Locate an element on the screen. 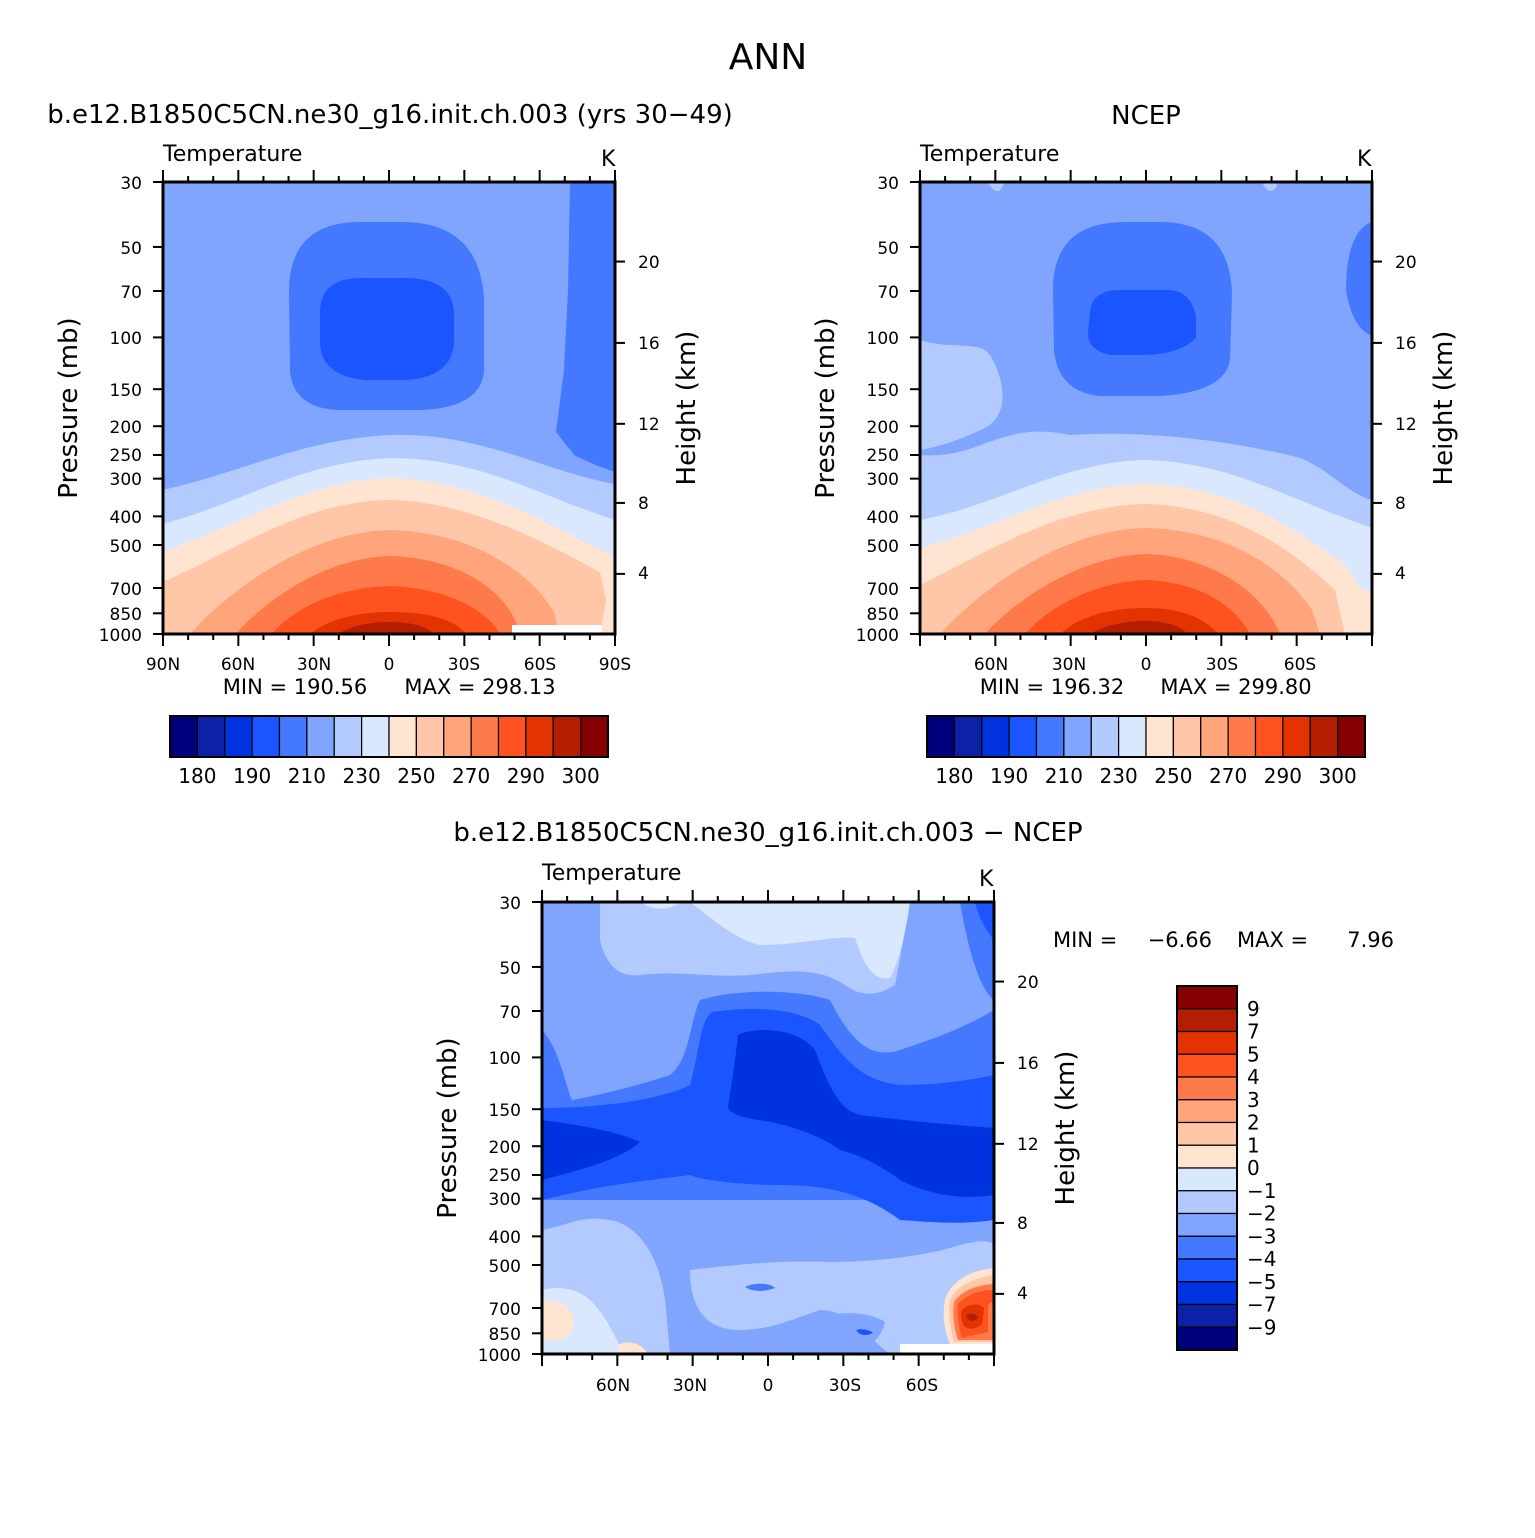 This screenshot has width=1535, height=1538. diff-units-label: K is located at coordinates (986, 879).